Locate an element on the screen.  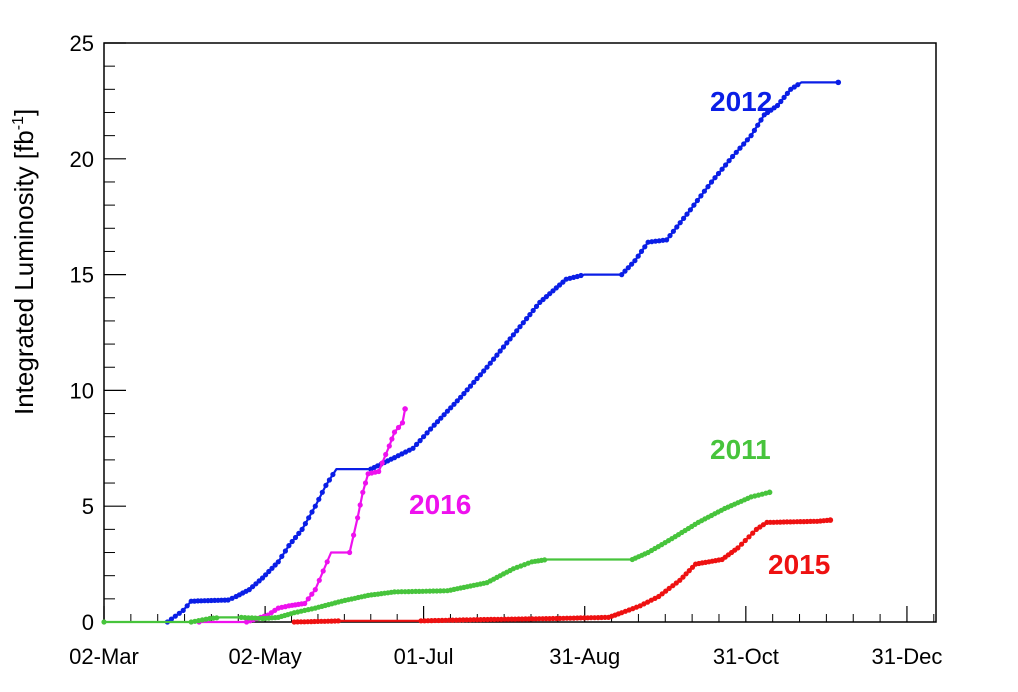
y-axis-title-main: Integrated Luminosity [fb is located at coordinates (24, 272).